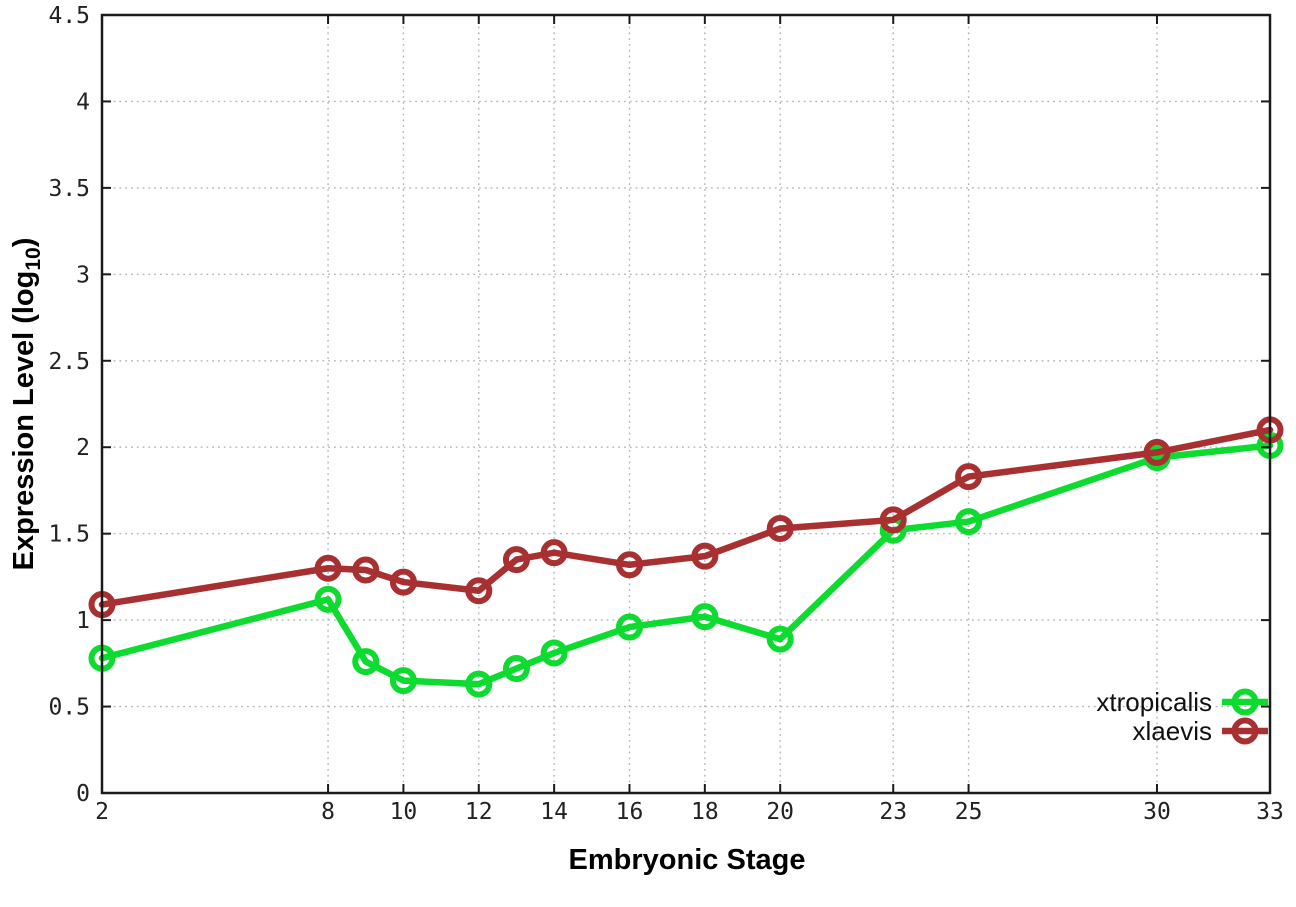 The width and height of the screenshot is (1296, 907). I want to click on y-tick-label: 1, so click(83, 621).